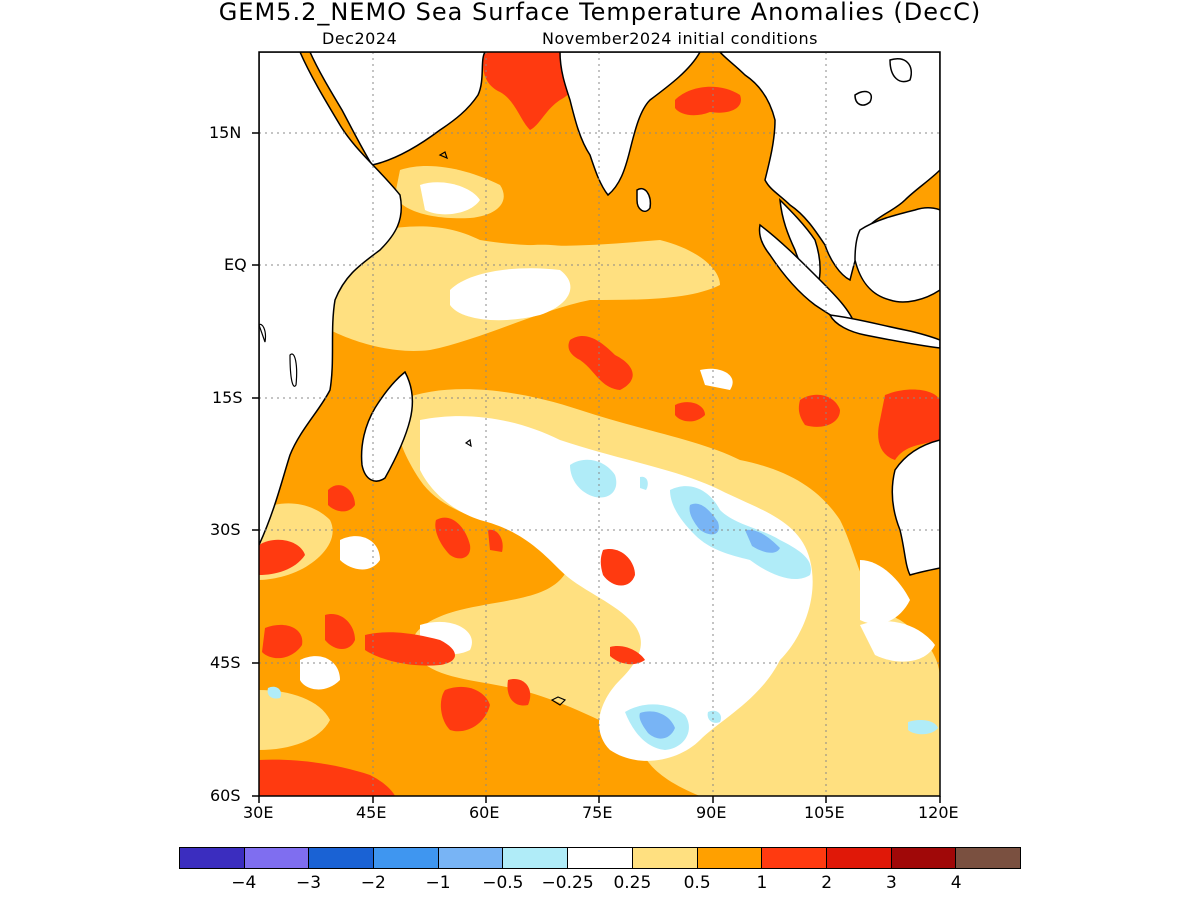 This screenshot has height=900, width=1200. Describe the element at coordinates (360, 38) in the screenshot. I see `forecast-month: Dec2024` at that location.